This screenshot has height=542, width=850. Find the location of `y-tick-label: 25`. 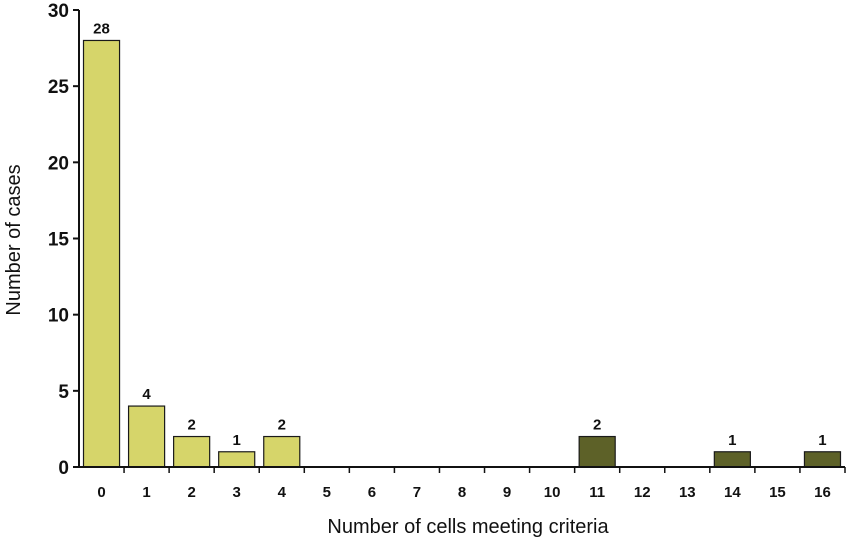

y-tick-label: 25 is located at coordinates (59, 87).